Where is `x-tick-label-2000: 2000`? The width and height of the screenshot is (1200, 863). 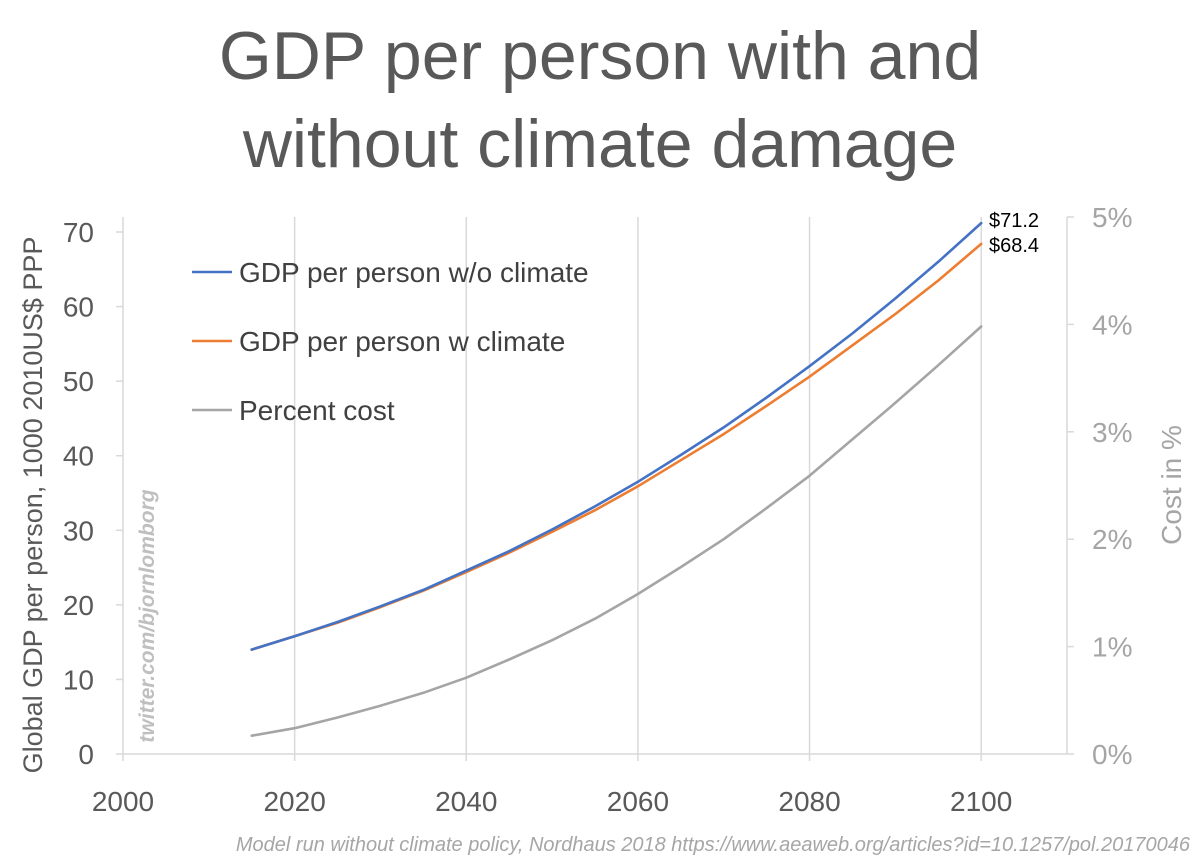 x-tick-label-2000: 2000 is located at coordinates (123, 801).